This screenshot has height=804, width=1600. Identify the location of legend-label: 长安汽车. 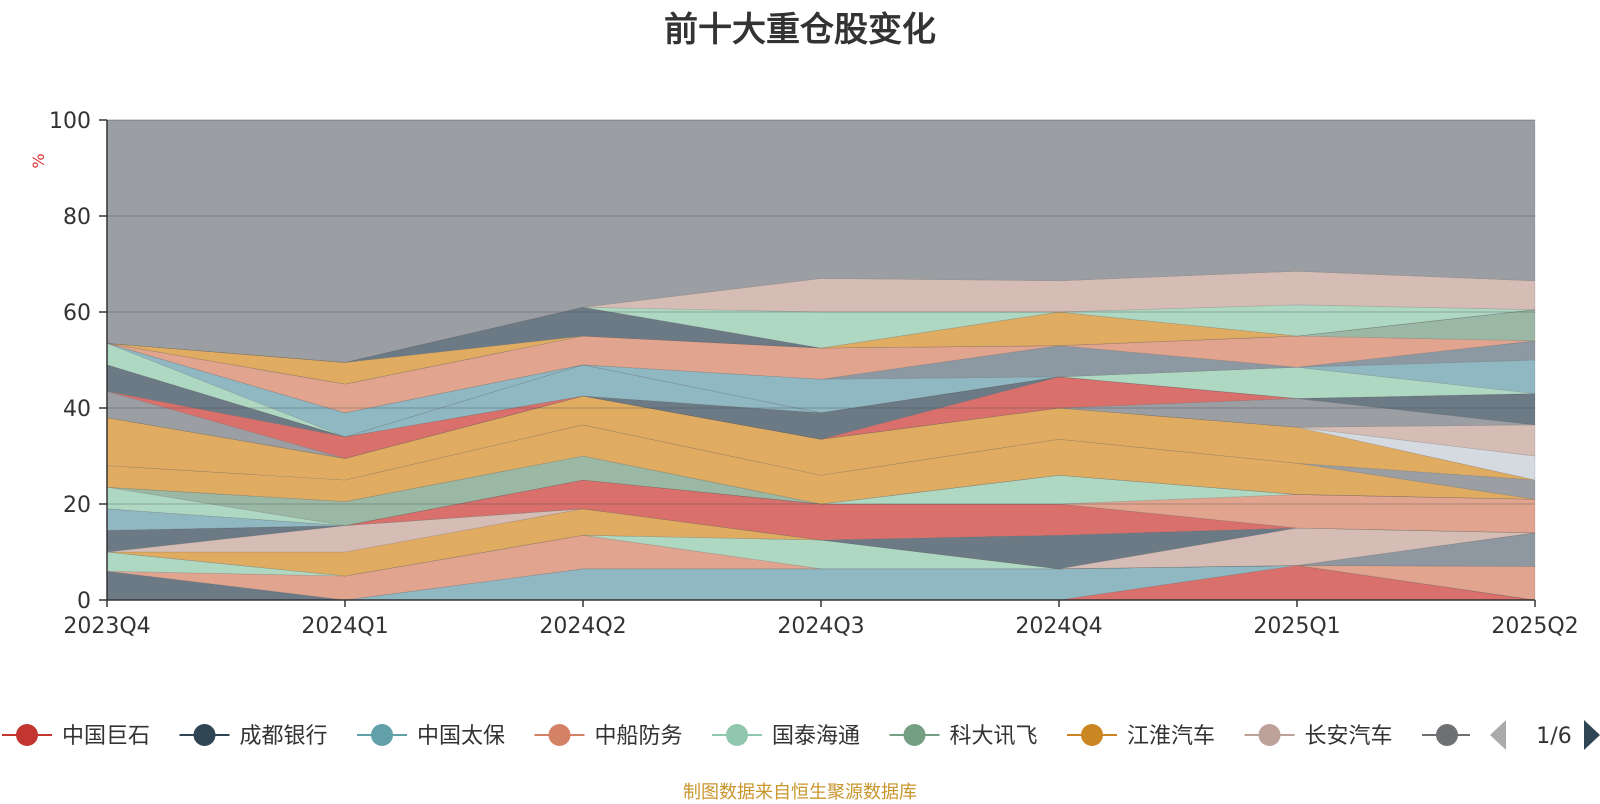
(1349, 736).